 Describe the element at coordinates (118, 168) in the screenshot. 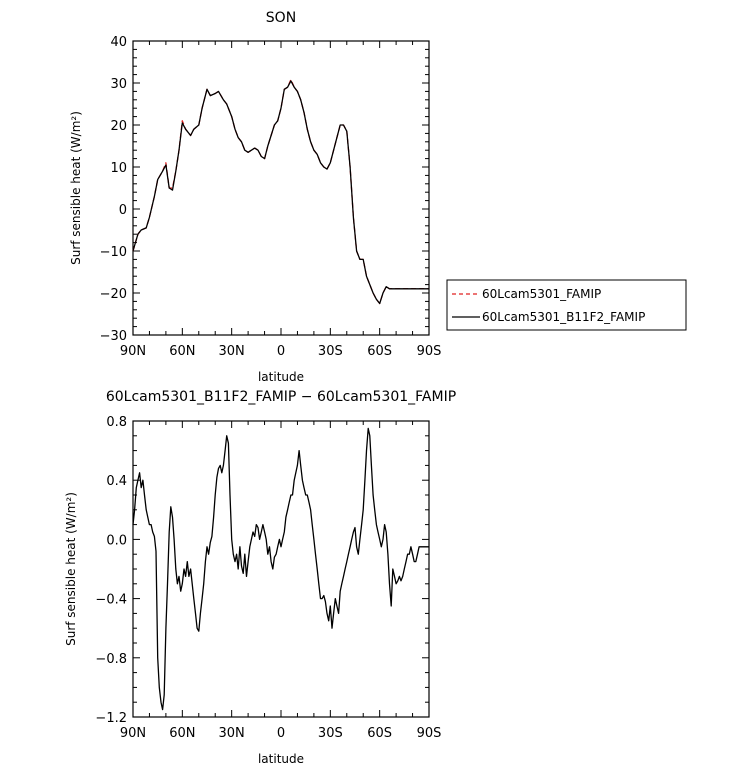

I see `y-tick-label: 10` at that location.